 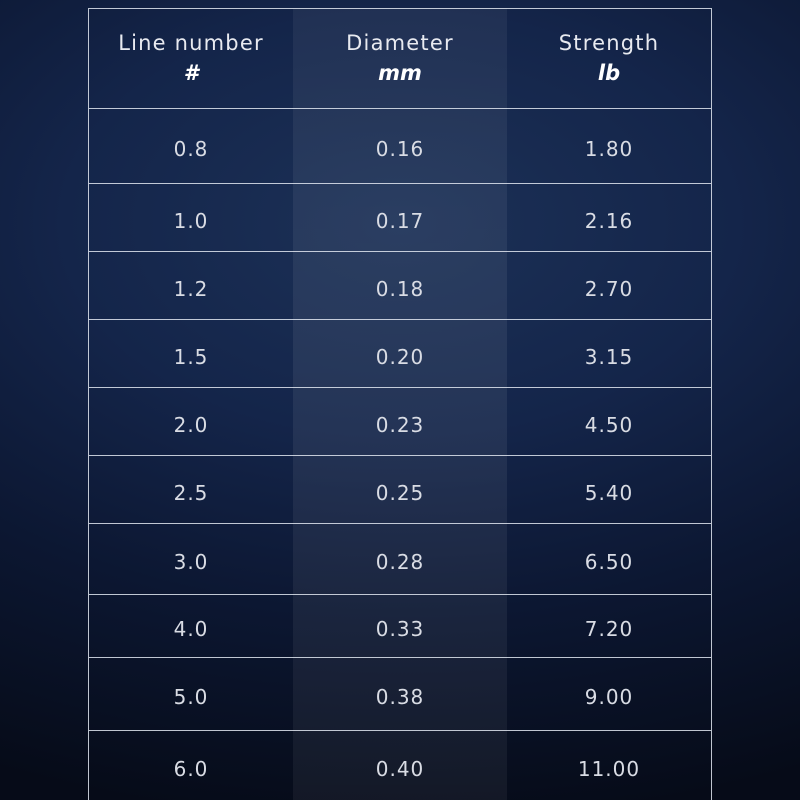 What do you see at coordinates (609, 43) in the screenshot?
I see `header-label: Strength` at bounding box center [609, 43].